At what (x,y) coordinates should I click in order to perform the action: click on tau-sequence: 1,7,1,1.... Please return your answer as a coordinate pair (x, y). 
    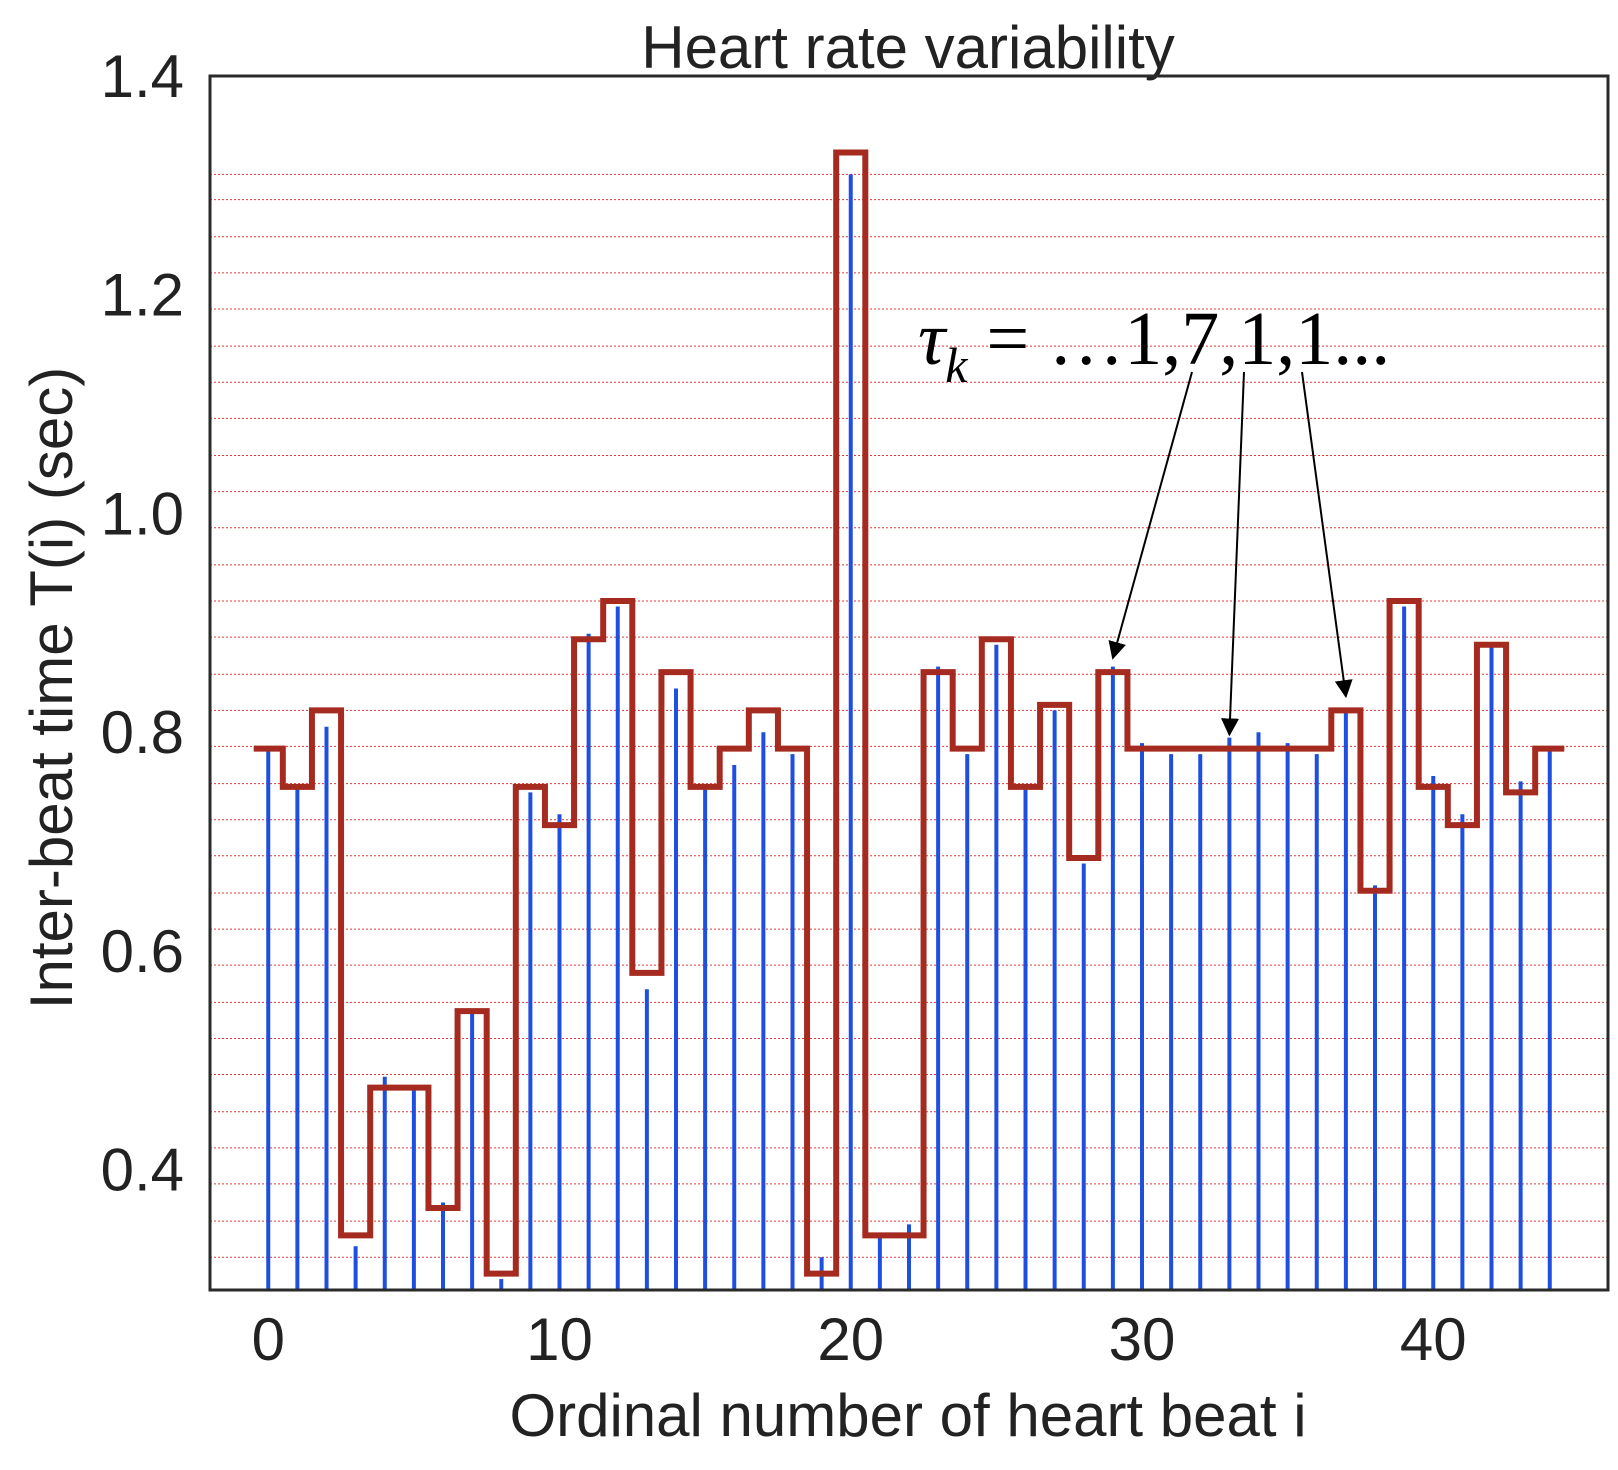
    Looking at the image, I should click on (1257, 339).